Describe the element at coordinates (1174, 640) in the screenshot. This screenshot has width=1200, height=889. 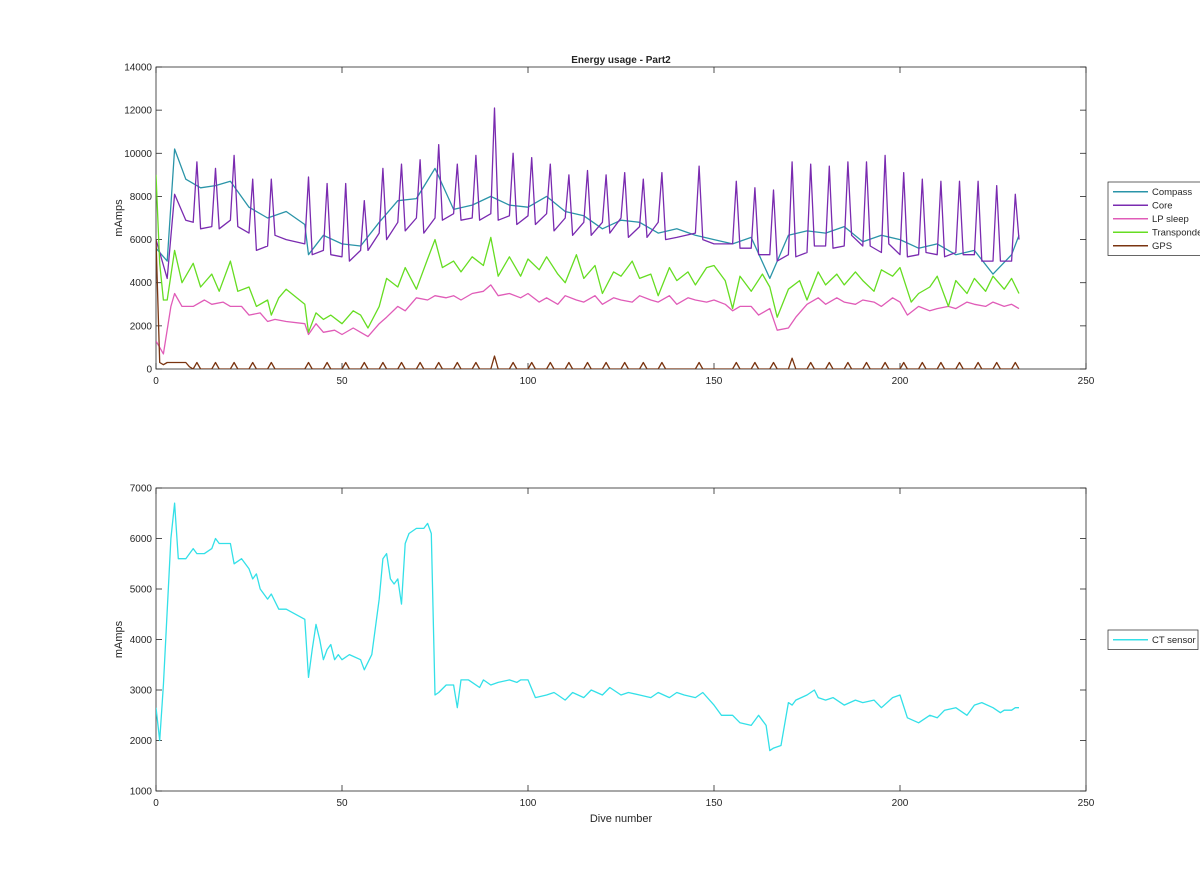
I see `legend-entry: CT sensor` at that location.